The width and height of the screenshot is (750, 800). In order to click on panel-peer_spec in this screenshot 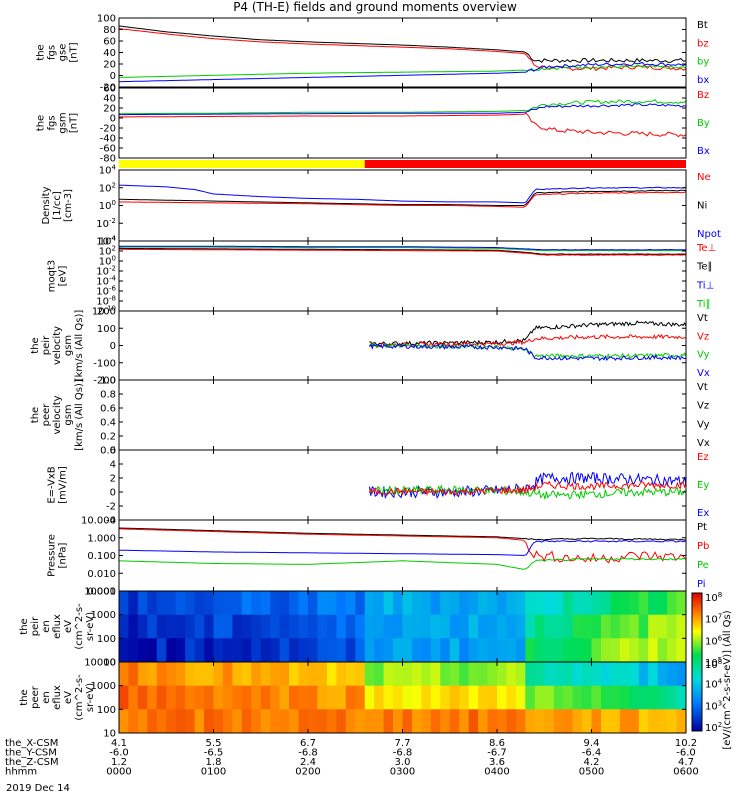, I will do `click(402, 697)`.